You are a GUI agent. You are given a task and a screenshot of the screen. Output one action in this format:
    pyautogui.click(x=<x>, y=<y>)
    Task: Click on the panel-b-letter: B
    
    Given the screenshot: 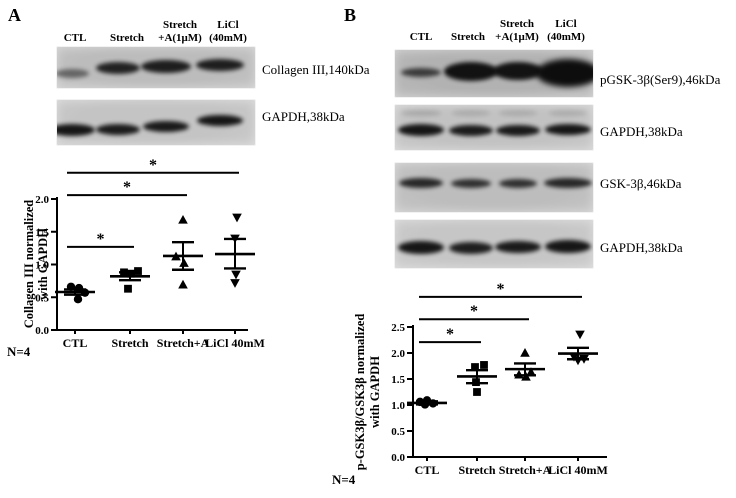 What is the action you would take?
    pyautogui.click(x=350, y=15)
    